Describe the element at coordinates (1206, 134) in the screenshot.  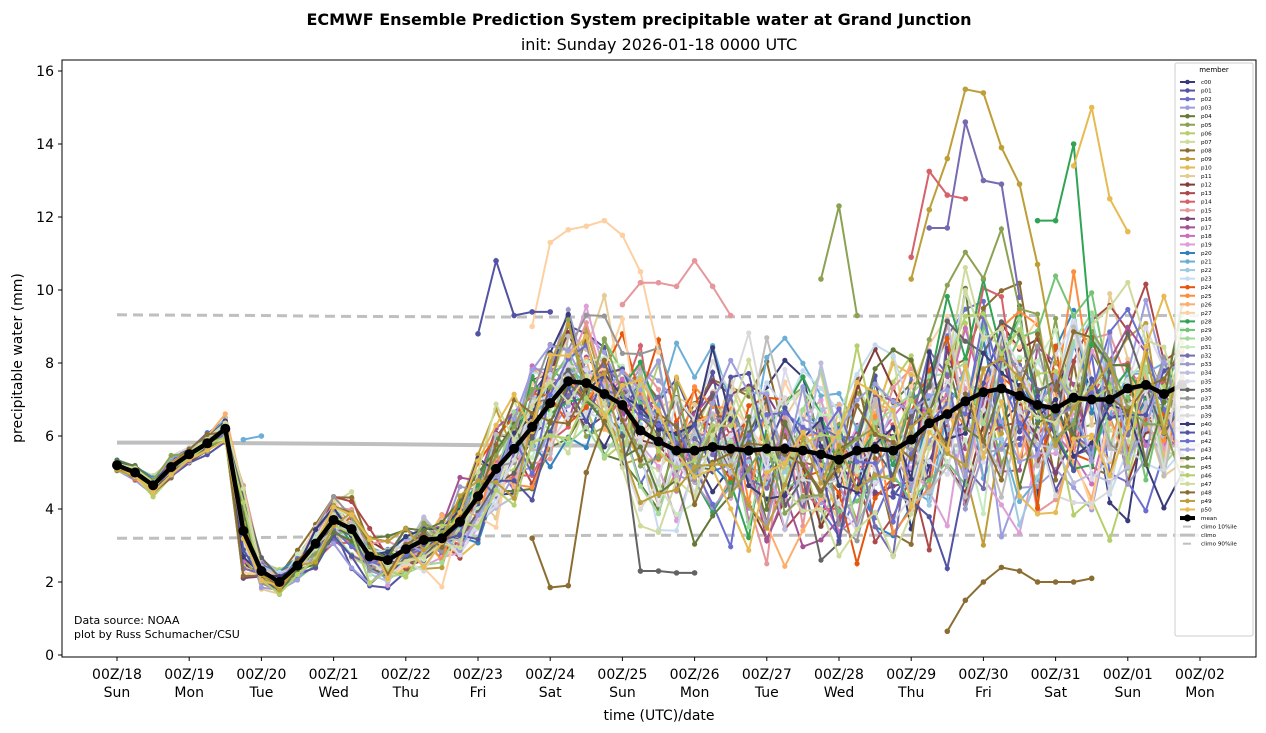
I see `legend-label: p06` at that location.